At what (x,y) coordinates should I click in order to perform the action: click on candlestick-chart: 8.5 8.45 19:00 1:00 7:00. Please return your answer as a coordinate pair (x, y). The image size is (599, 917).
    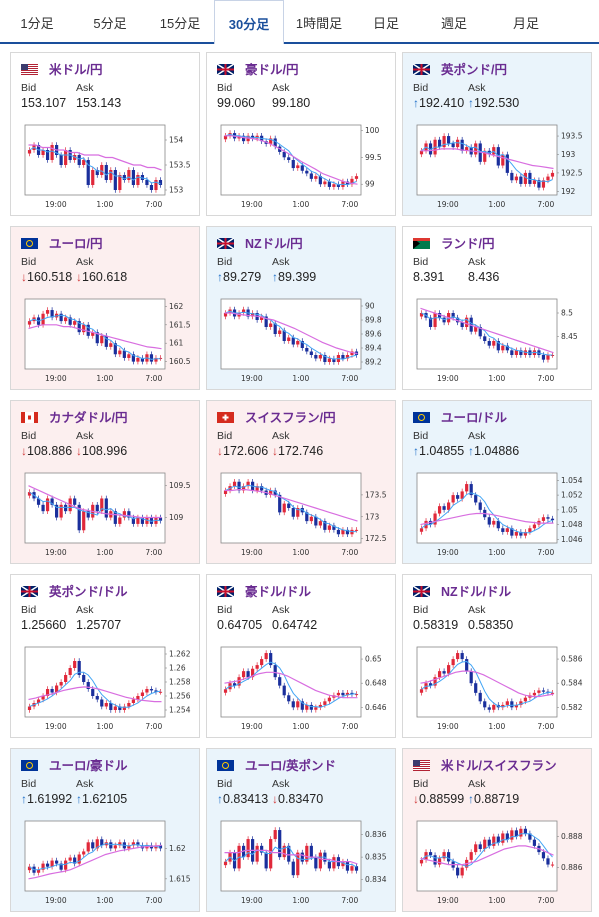
    Looking at the image, I should click on (498, 340).